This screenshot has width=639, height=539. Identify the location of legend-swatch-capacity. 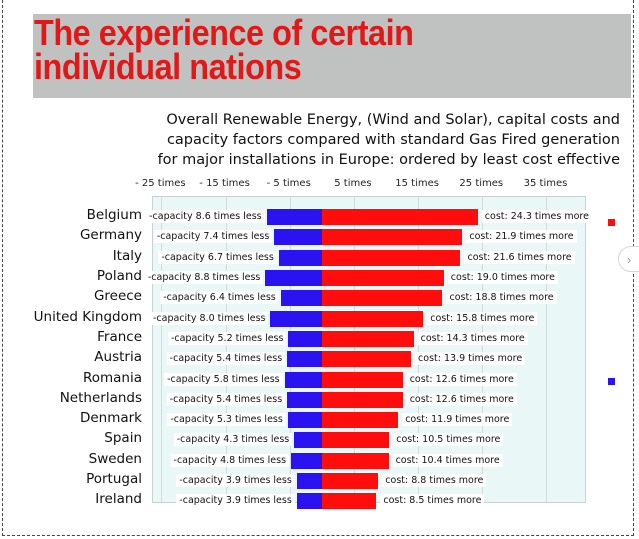
(611, 381).